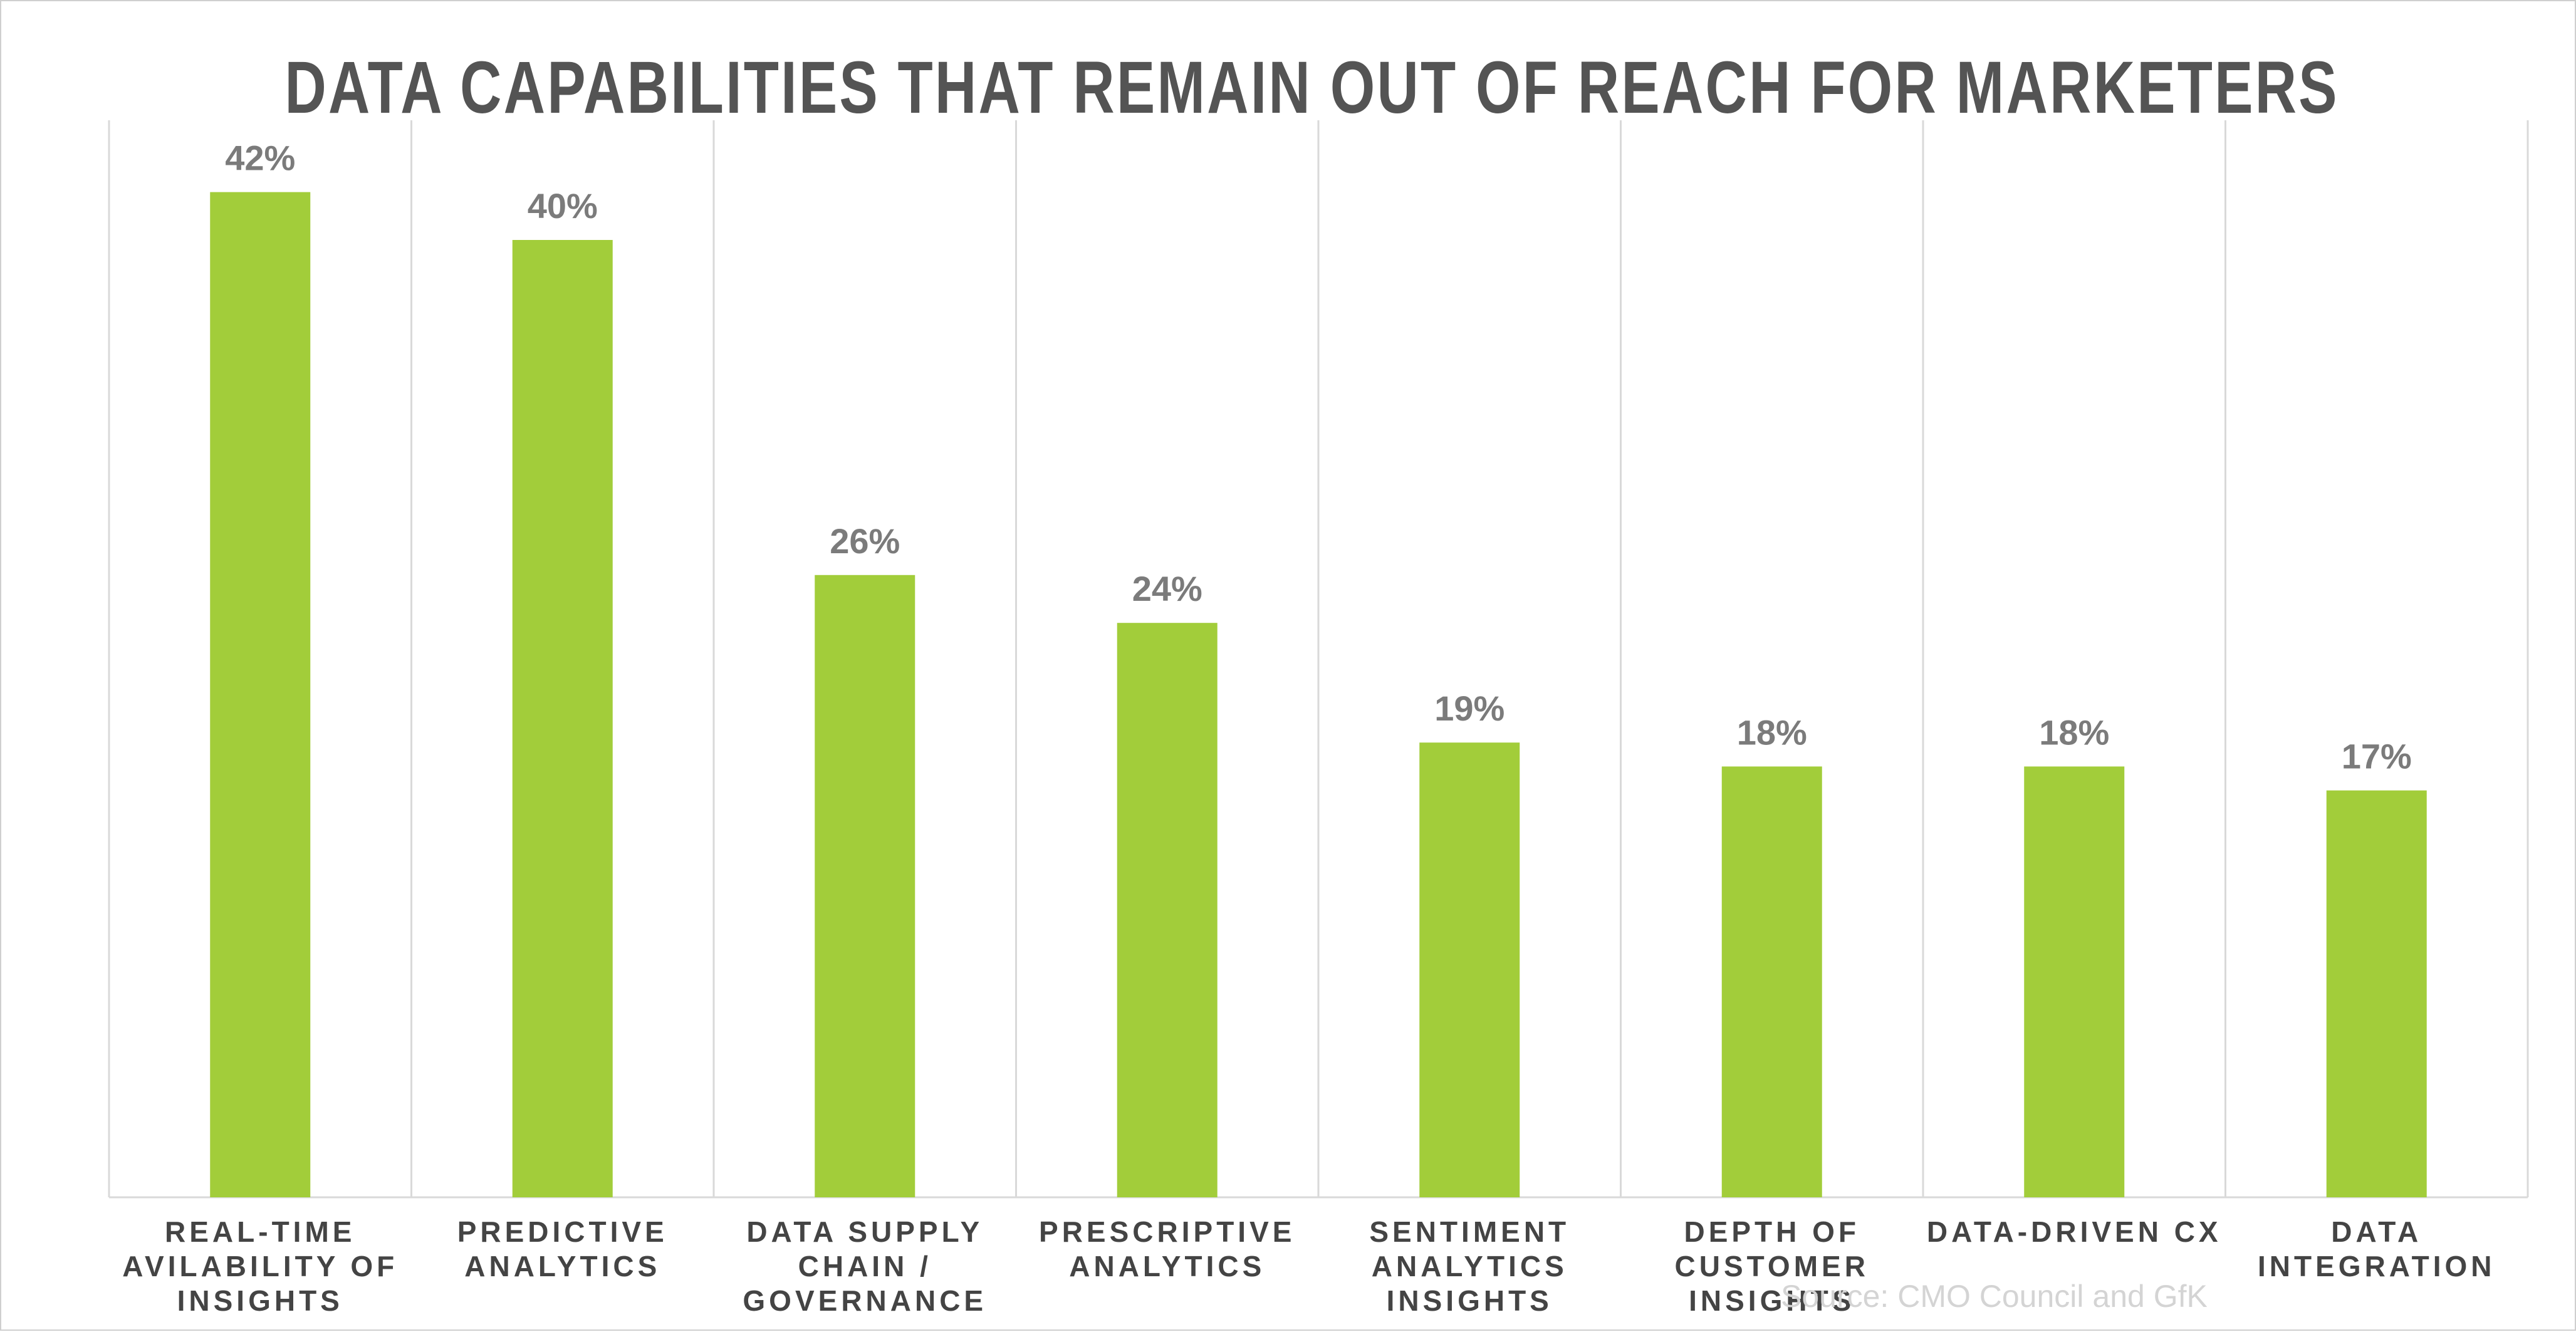  I want to click on x-tick-label-1: REAL-TIME AVILABILITY OF INSIGHTS, so click(260, 1266).